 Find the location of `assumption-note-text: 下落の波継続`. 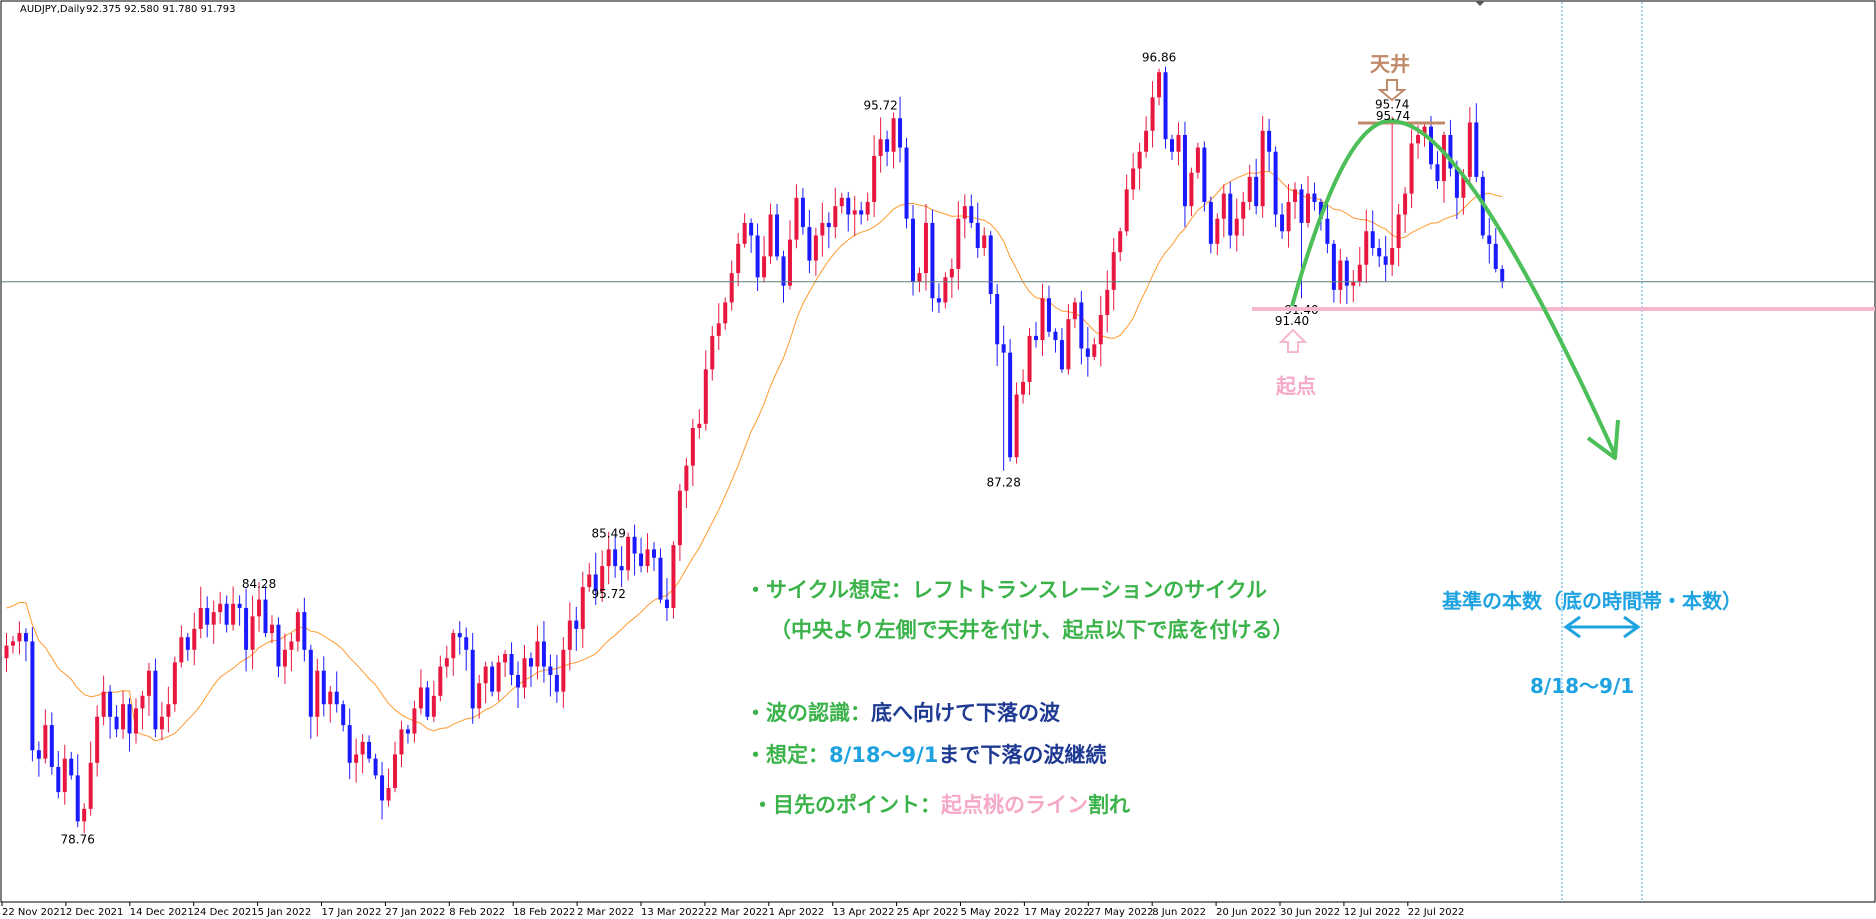

assumption-note-text: 下落の波継続 is located at coordinates (1043, 755).